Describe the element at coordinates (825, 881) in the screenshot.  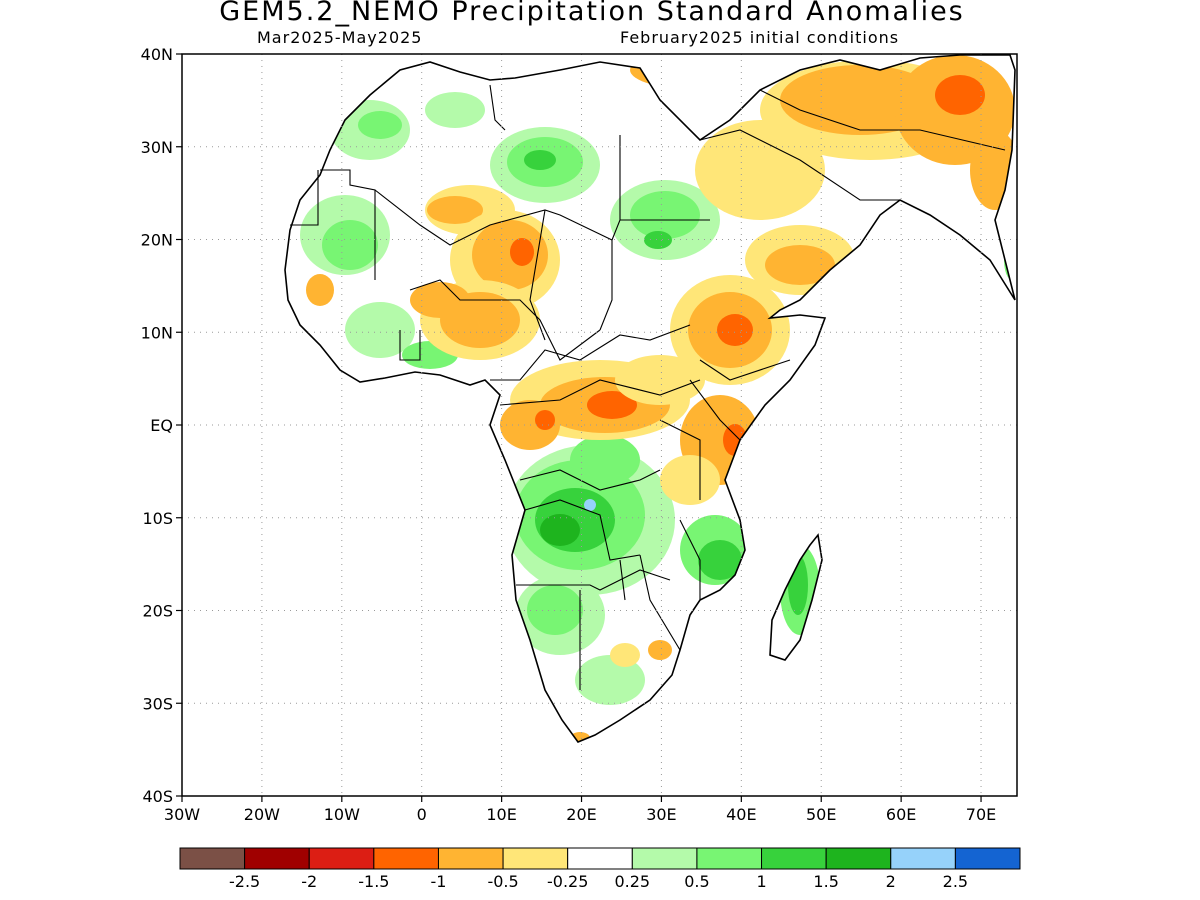
I see `legend-label: 1.5` at that location.